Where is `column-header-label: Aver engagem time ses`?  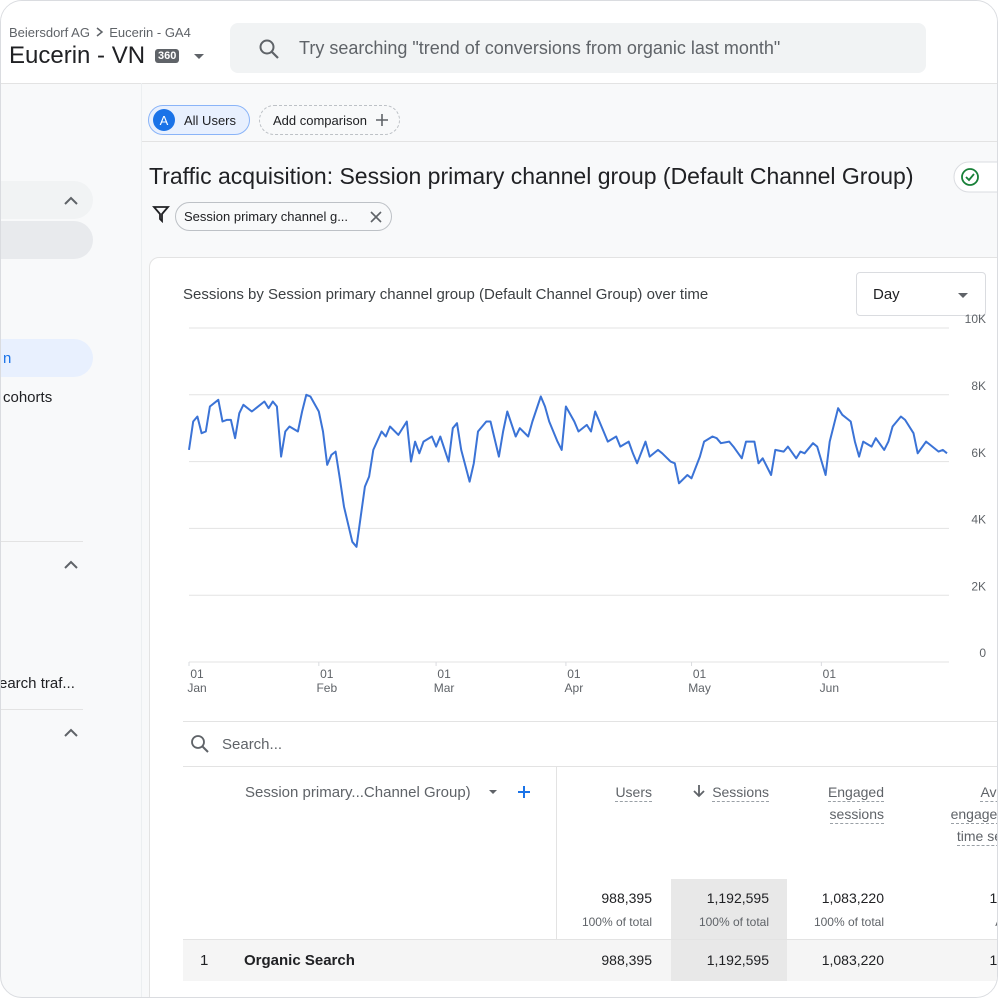 column-header-label: Aver engagem time ses is located at coordinates (974, 815).